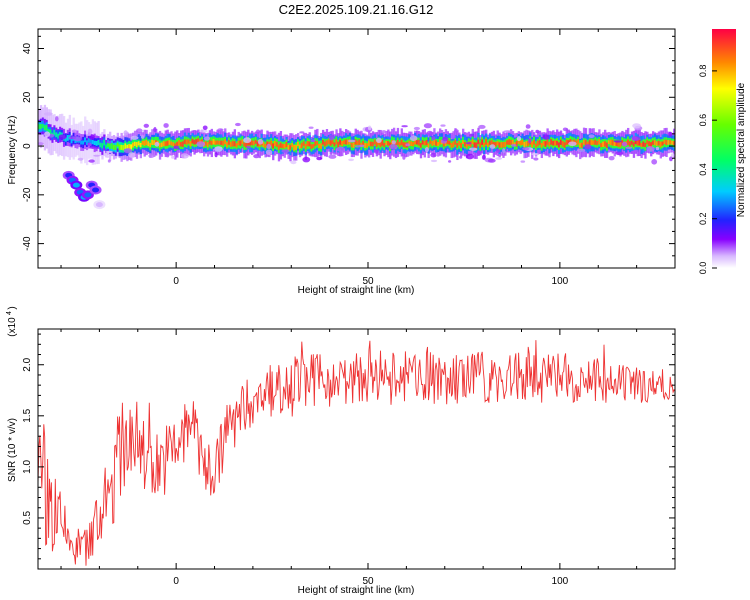 Image resolution: width=750 pixels, height=600 pixels. What do you see at coordinates (12, 321) in the screenshot?
I see `snr-multiplier: (x10 4 )` at bounding box center [12, 321].